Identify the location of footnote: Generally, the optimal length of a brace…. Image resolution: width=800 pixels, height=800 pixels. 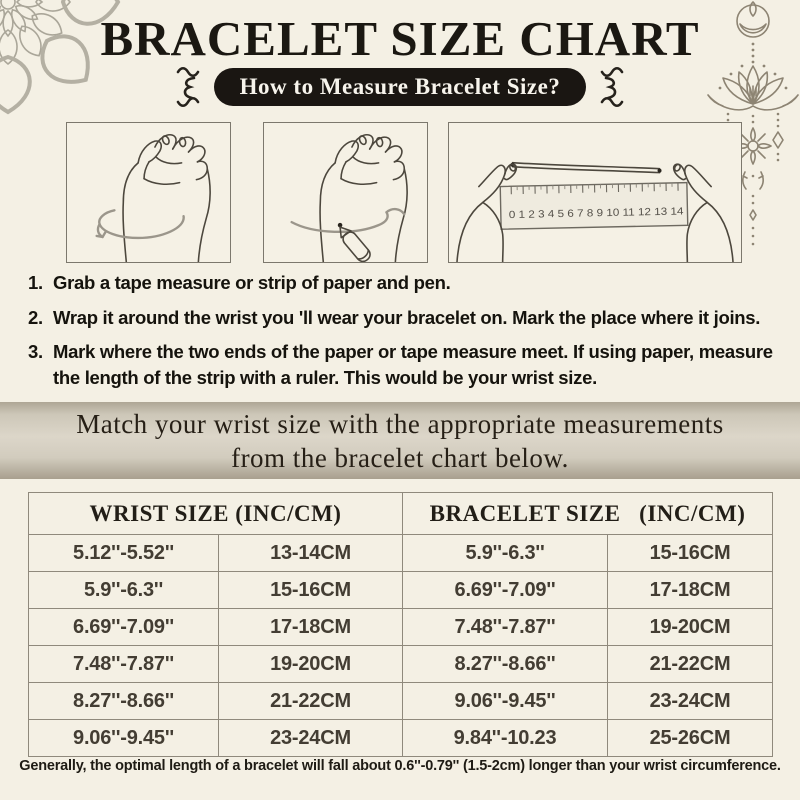
(400, 766).